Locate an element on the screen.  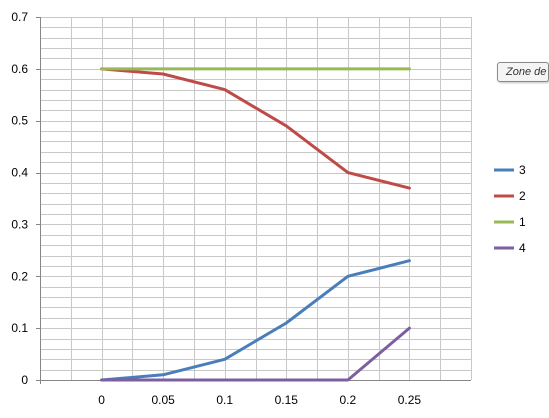
y-tick-label: 0 is located at coordinates (24, 380).